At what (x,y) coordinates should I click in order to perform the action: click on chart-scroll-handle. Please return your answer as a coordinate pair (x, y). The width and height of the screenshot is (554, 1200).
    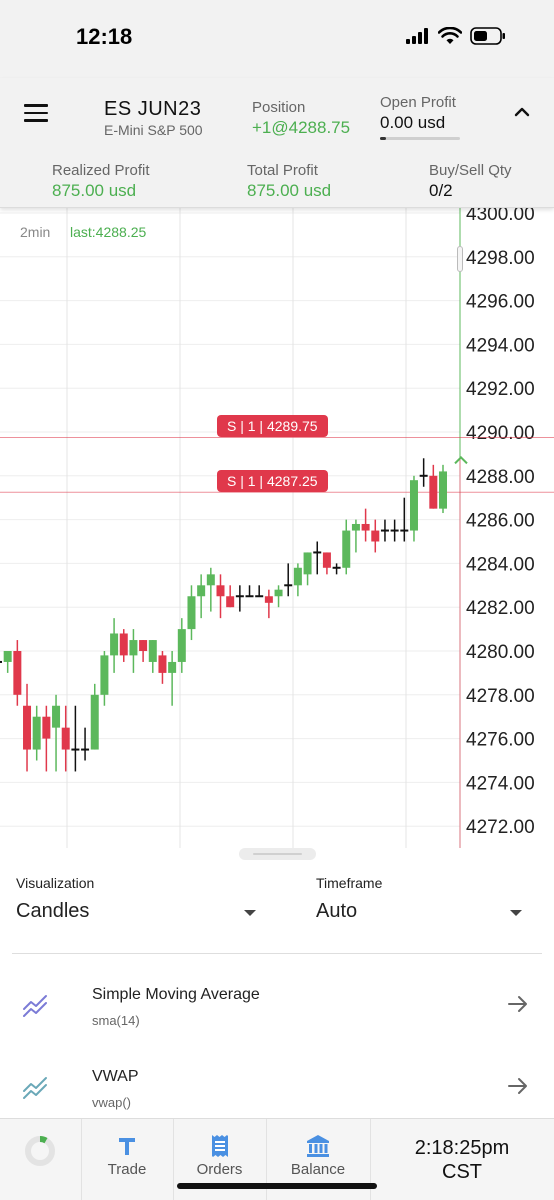
    Looking at the image, I should click on (460, 259).